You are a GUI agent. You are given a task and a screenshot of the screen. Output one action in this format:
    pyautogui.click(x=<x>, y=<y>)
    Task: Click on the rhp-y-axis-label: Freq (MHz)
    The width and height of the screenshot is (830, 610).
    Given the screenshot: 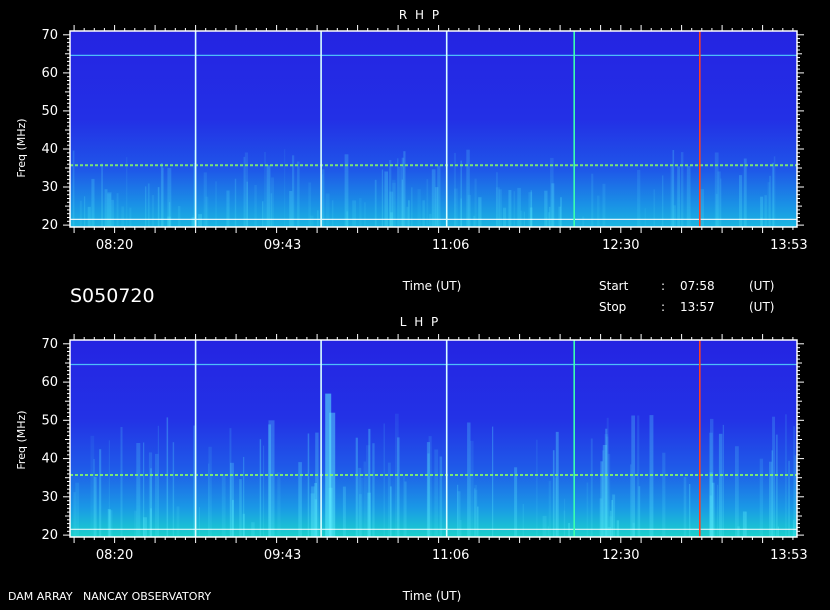 What is the action you would take?
    pyautogui.click(x=21, y=147)
    